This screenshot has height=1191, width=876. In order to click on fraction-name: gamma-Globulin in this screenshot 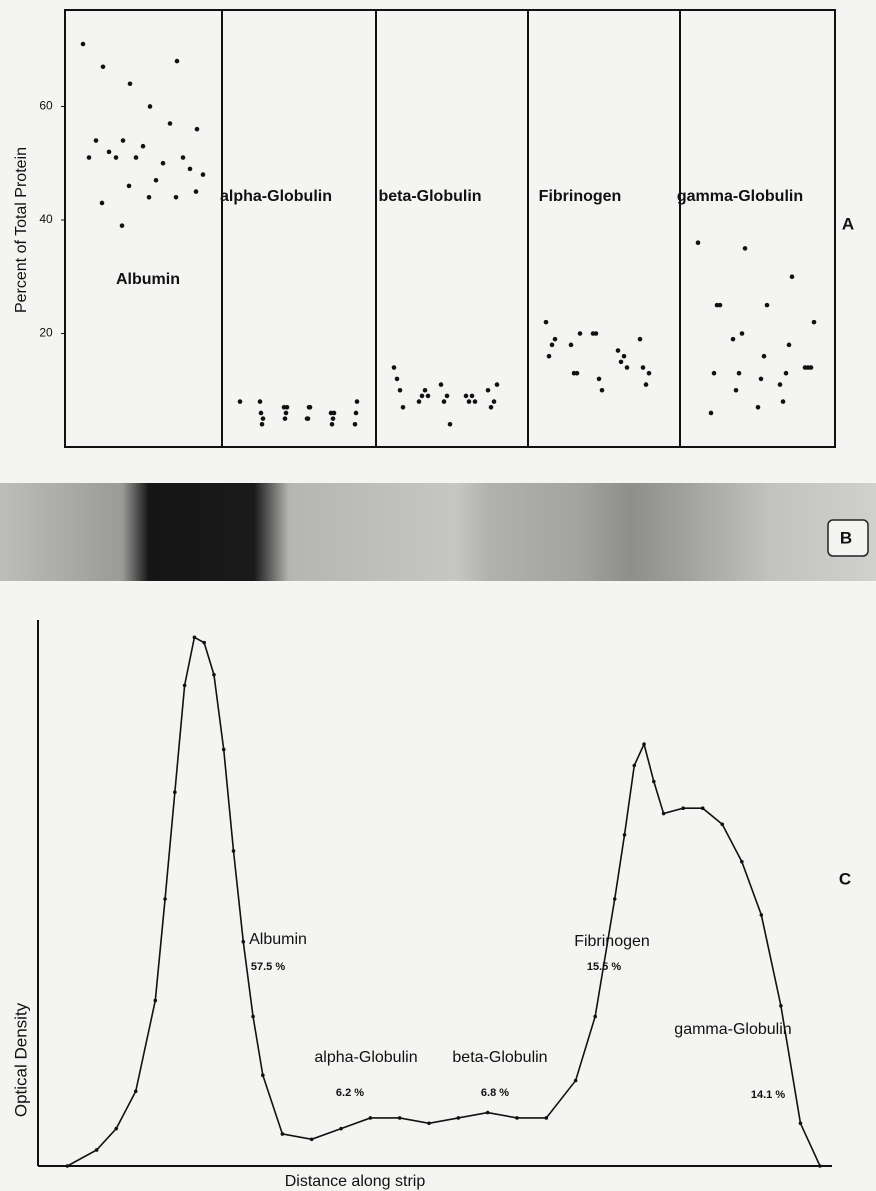, I will do `click(732, 1029)`.